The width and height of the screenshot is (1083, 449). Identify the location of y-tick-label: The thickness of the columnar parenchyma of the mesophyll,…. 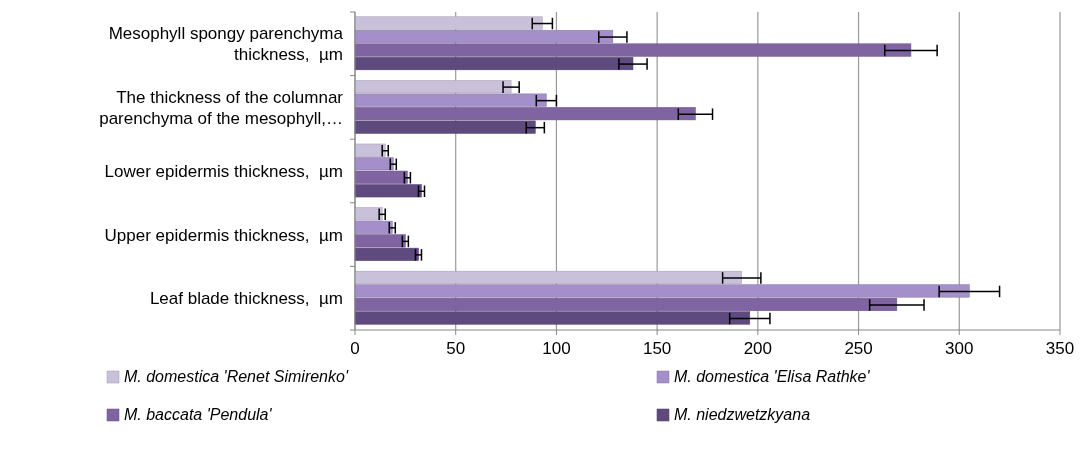
(221, 107).